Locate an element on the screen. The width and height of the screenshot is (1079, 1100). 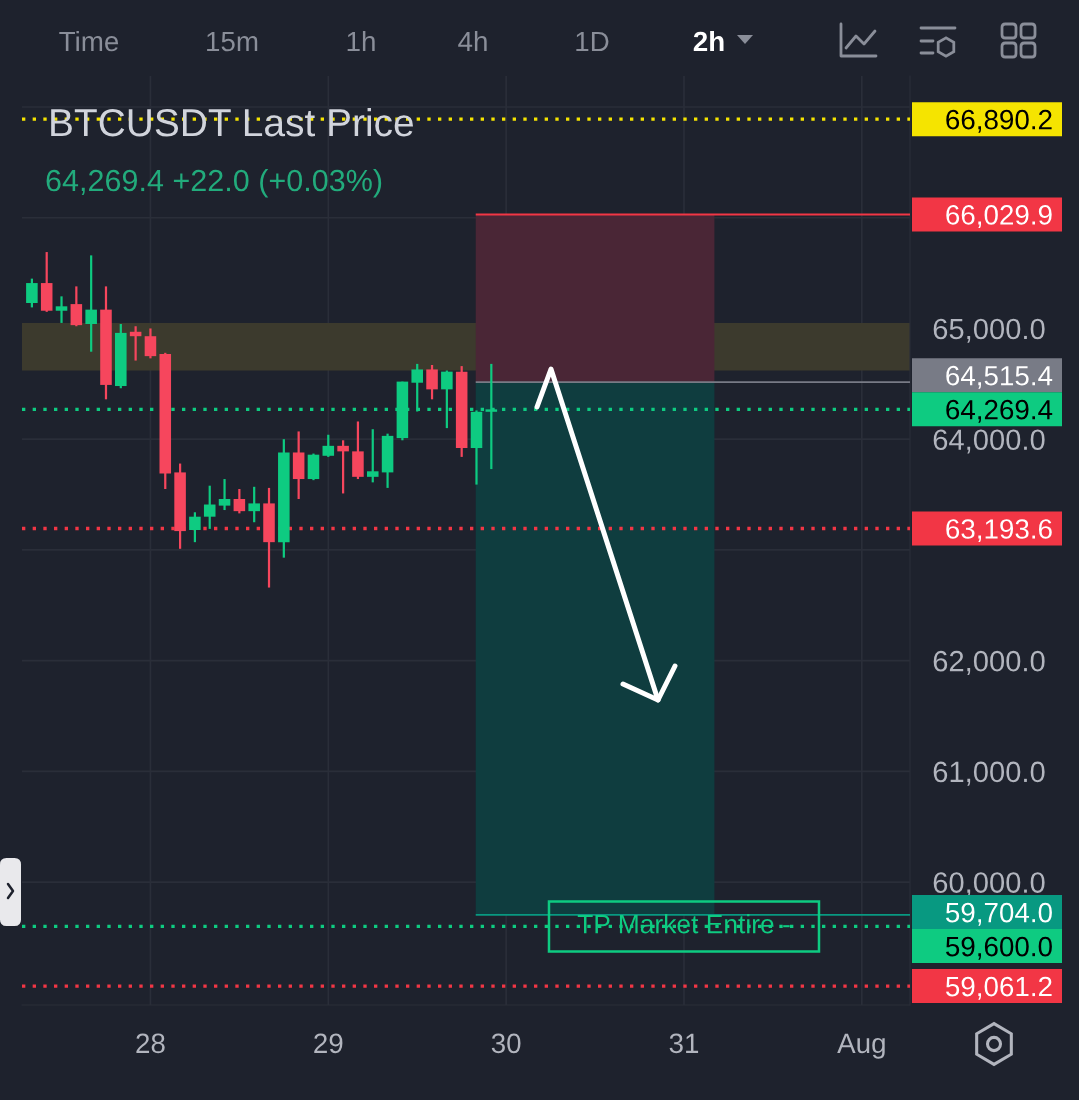
y-tick-label: 62,000.0 is located at coordinates (989, 662).